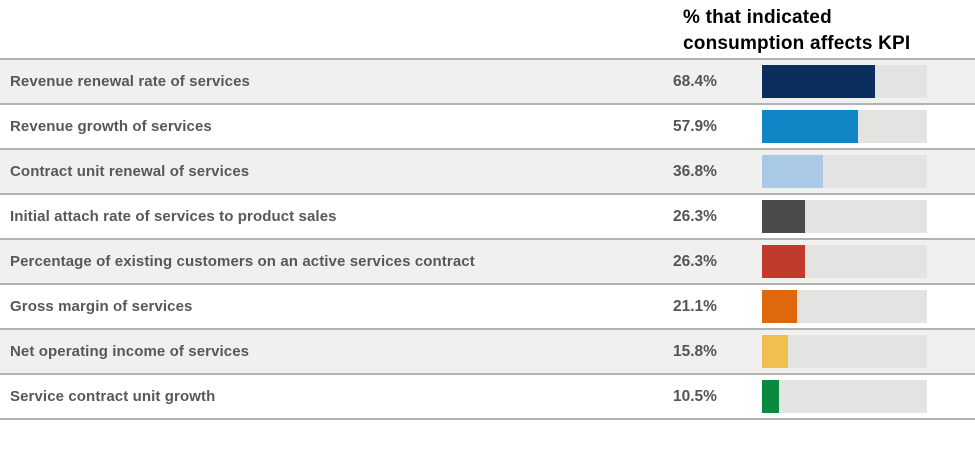 The width and height of the screenshot is (975, 451). Describe the element at coordinates (695, 81) in the screenshot. I see `kpi-percent-value: 68.4%` at that location.